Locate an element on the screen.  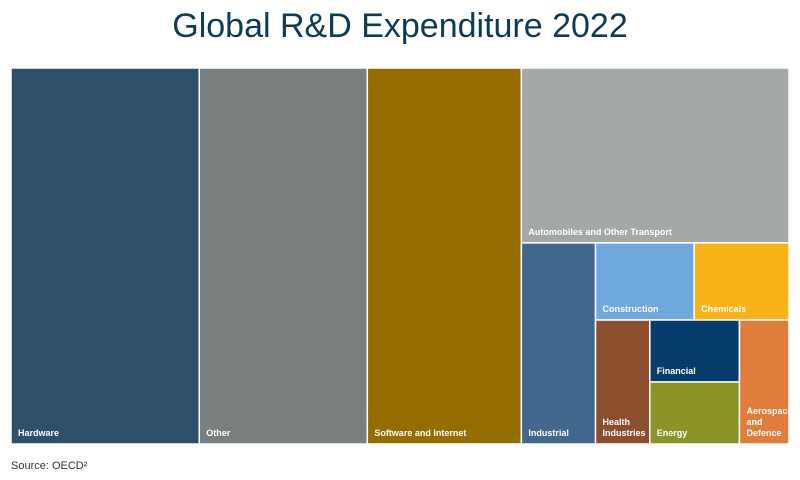
chart-title: Global R&D Expenditure 2022 is located at coordinates (400, 26).